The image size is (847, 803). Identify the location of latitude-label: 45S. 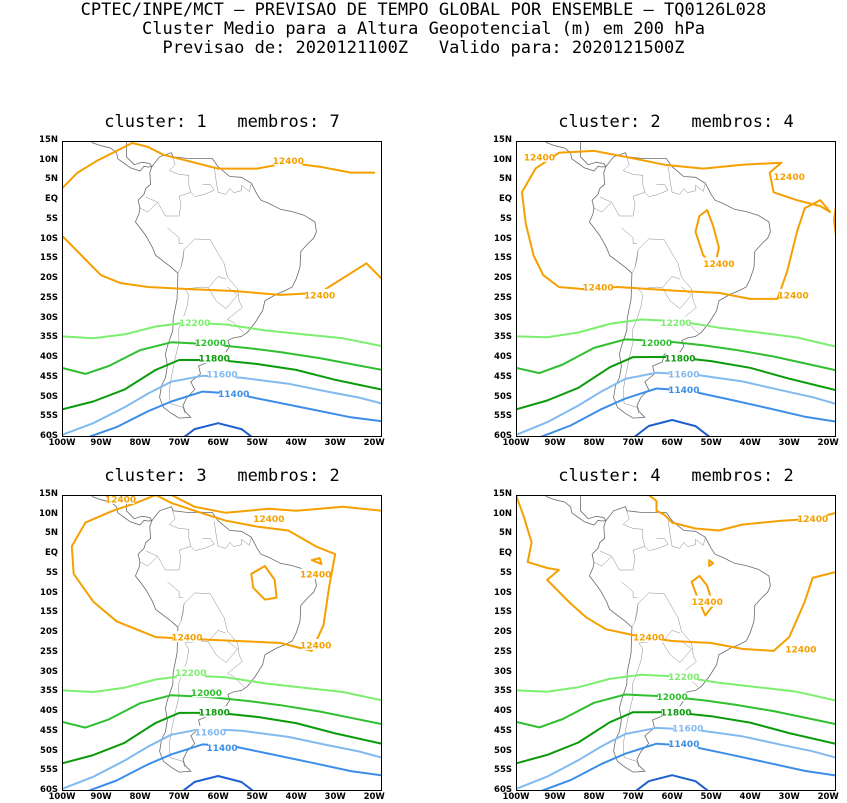
(503, 730).